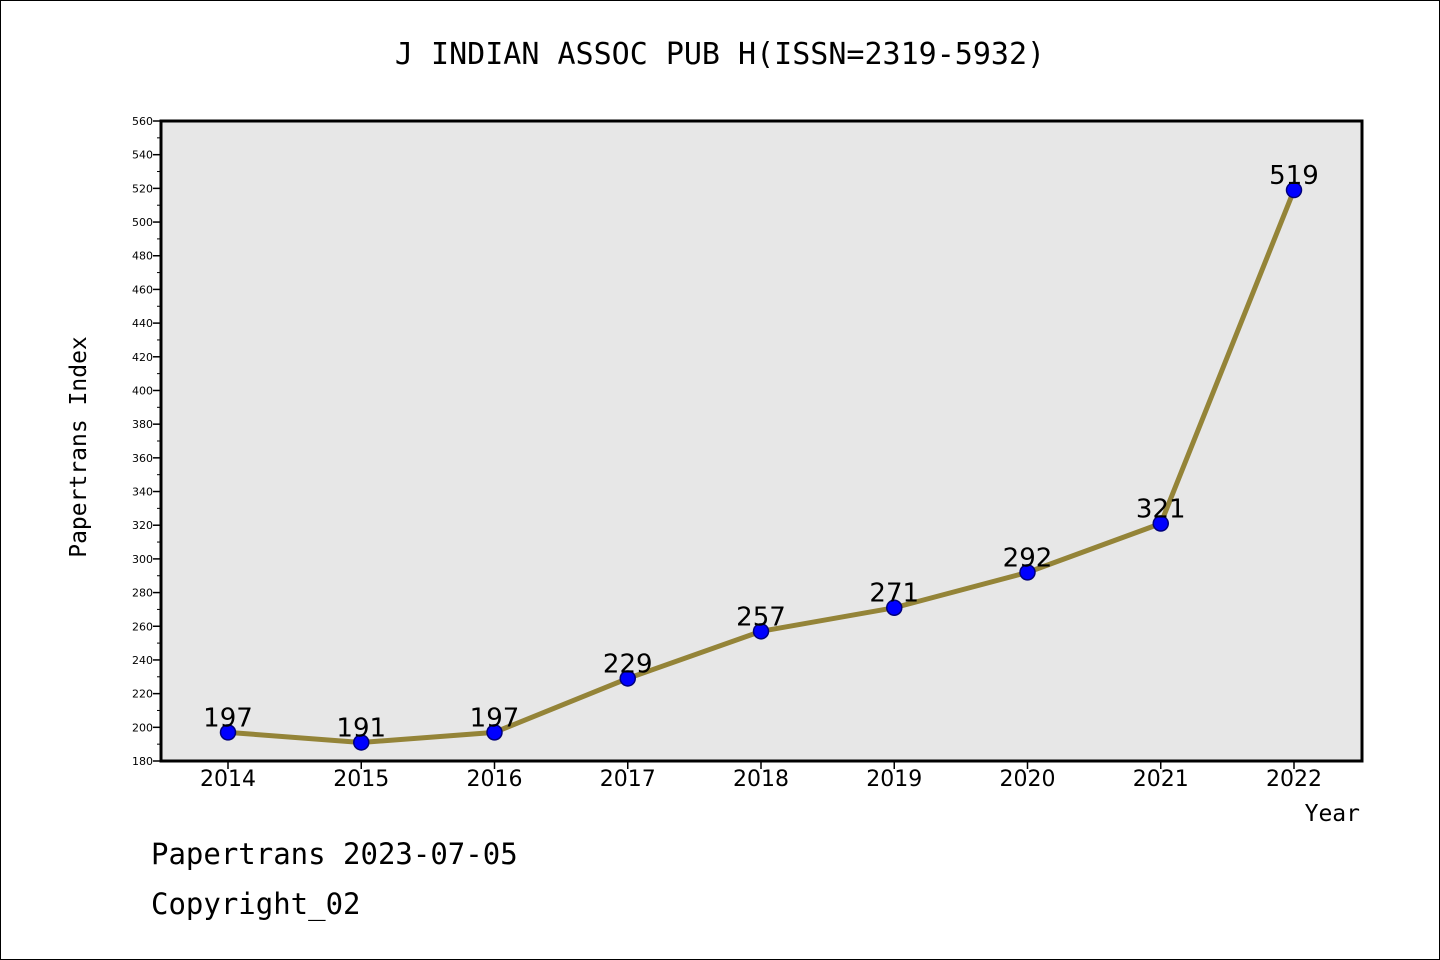 The width and height of the screenshot is (1440, 960). I want to click on y-tick-label: 180, so click(142, 761).